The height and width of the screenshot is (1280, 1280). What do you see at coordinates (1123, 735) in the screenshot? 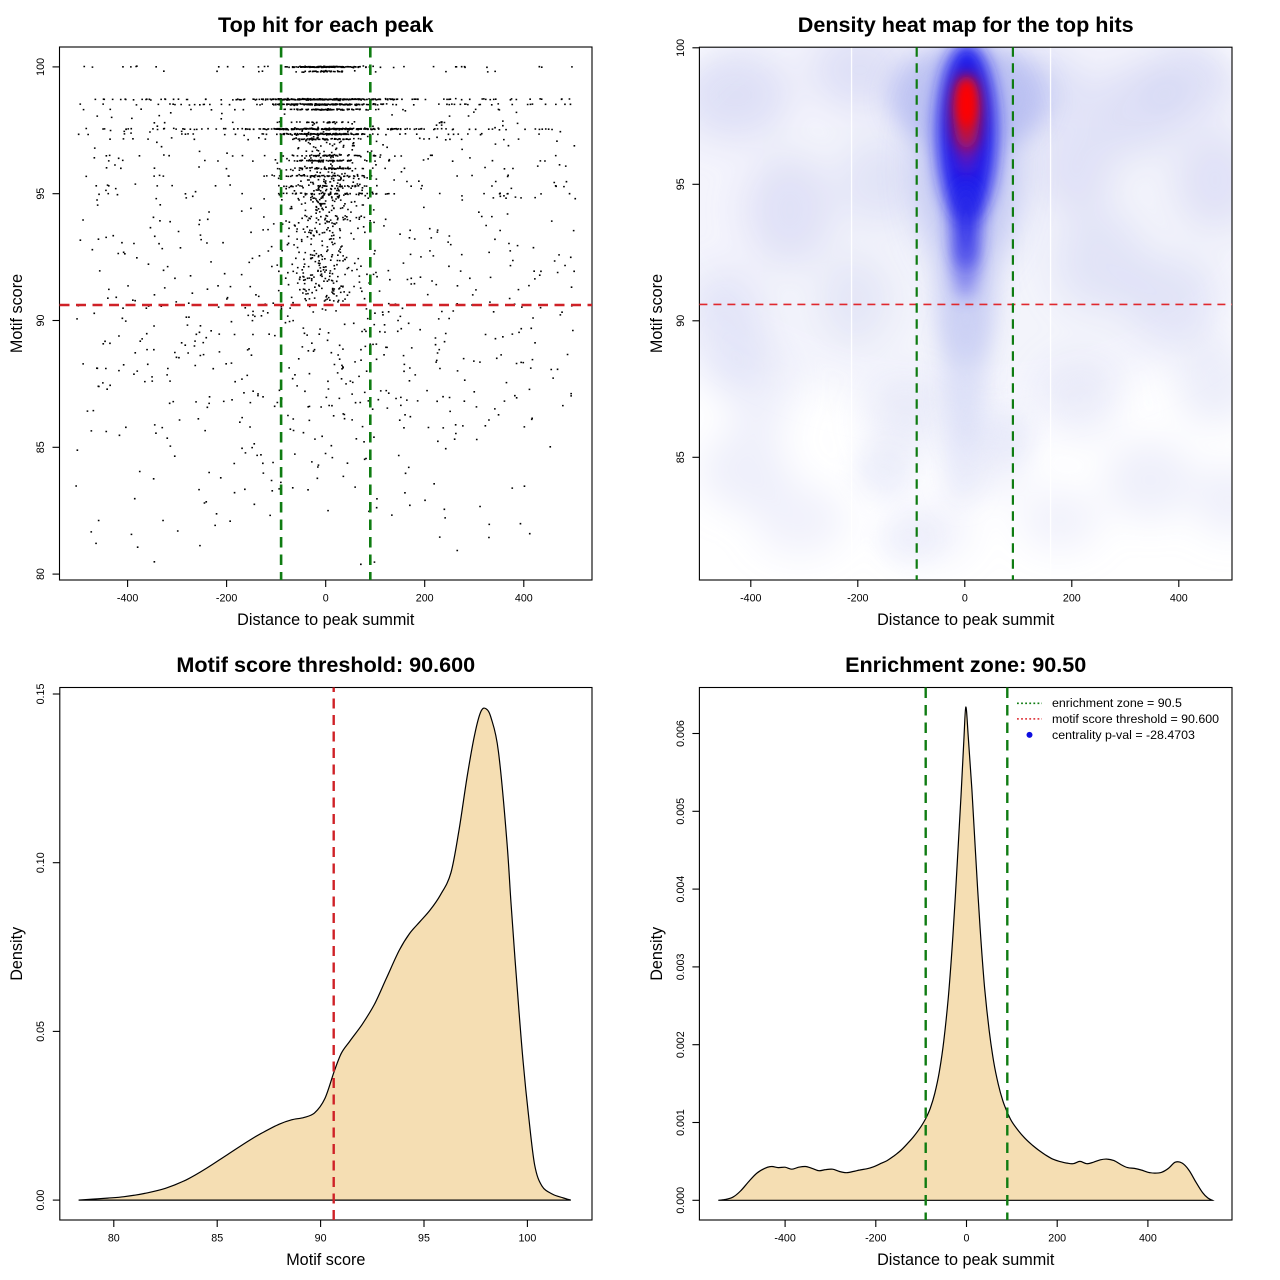
I see `svg-text: centrality p-val = -28.4703` at bounding box center [1123, 735].